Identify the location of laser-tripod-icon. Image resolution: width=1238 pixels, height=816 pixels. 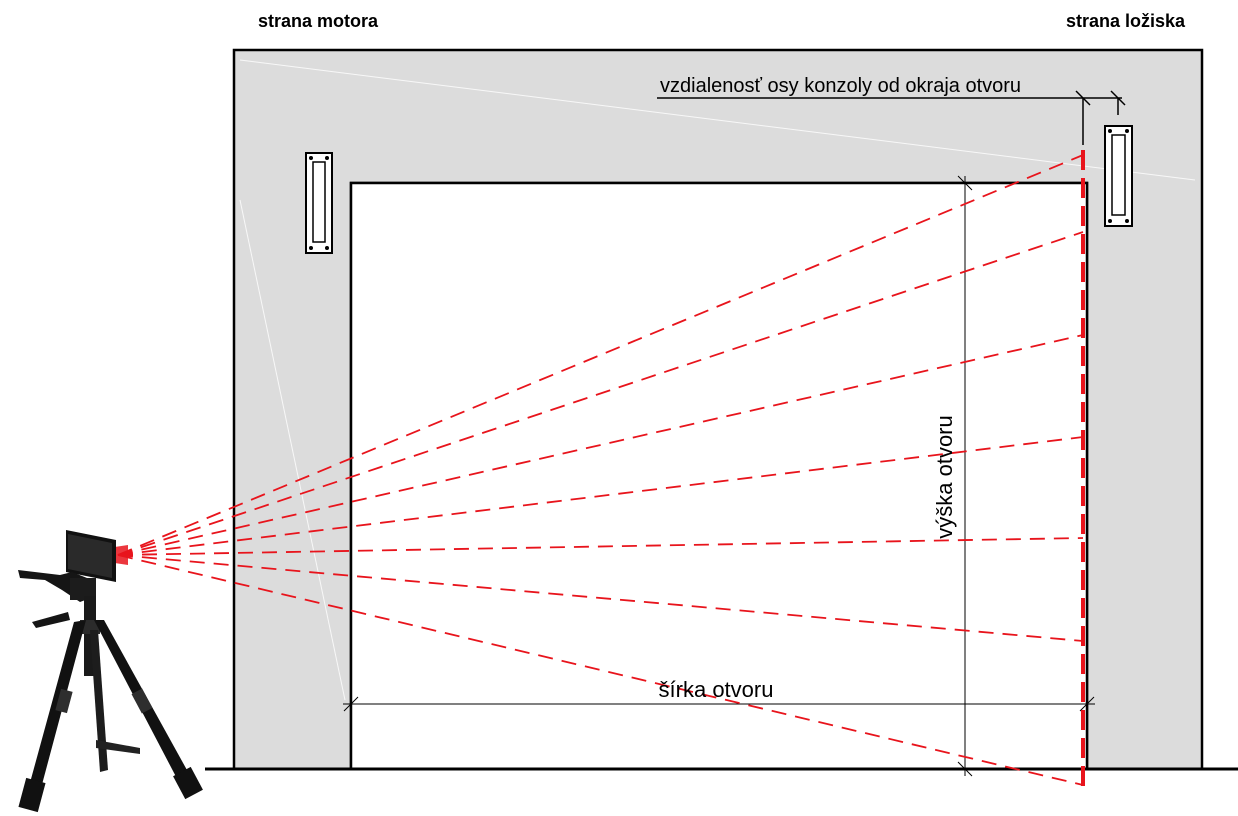
(110, 671).